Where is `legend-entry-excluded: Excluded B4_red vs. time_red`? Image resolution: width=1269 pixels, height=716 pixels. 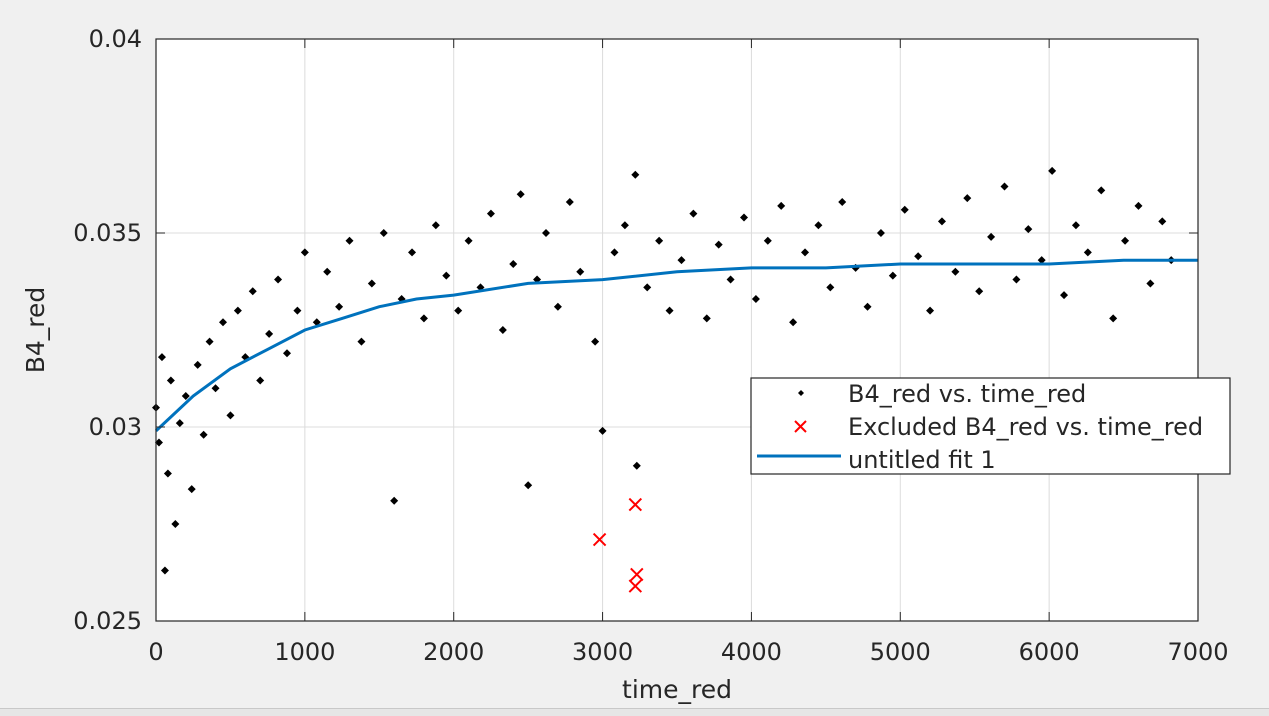 legend-entry-excluded: Excluded B4_red vs. time_red is located at coordinates (998, 427).